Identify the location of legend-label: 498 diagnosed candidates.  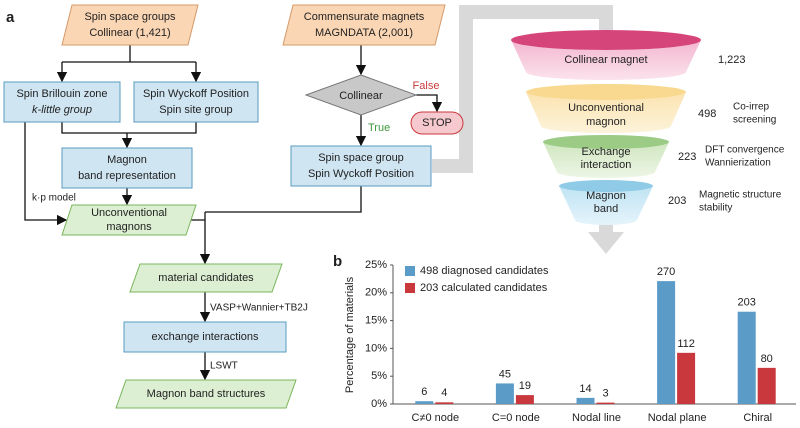
(484, 271).